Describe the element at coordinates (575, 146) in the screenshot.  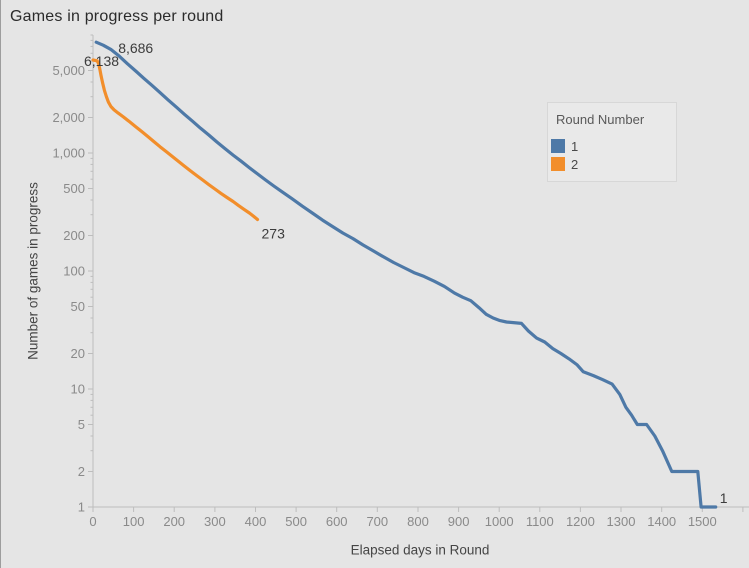
I see `legend-item-label: 1` at that location.